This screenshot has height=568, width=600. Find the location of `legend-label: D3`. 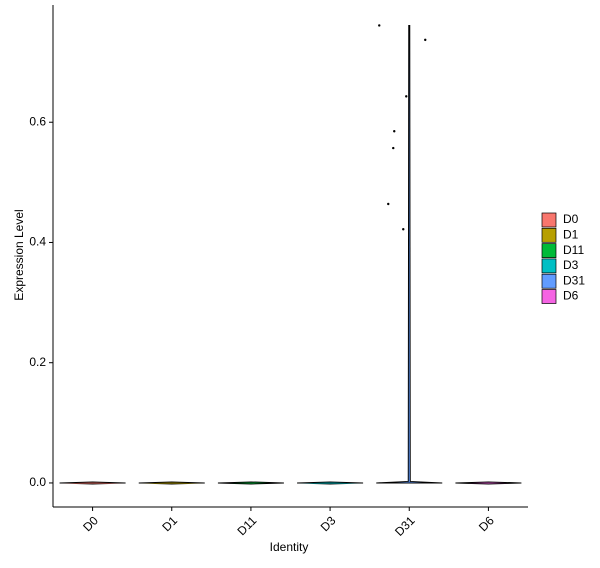

legend-label: D3 is located at coordinates (571, 265).